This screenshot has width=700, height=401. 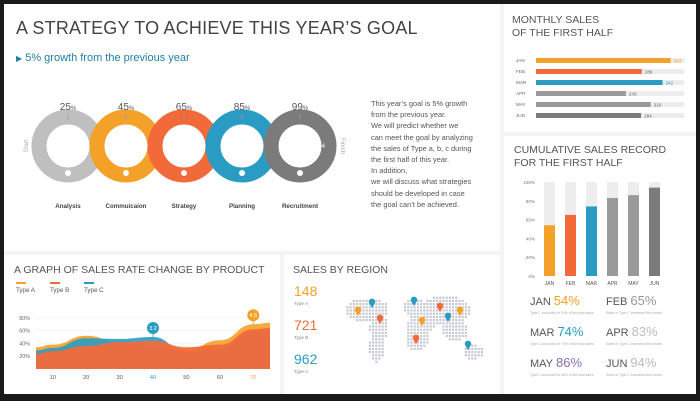 I want to click on cum-month-heading: JAN 54%, so click(x=566, y=301).